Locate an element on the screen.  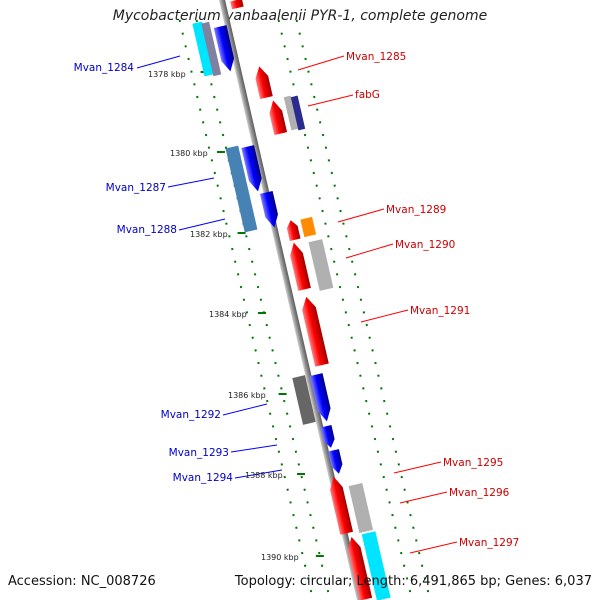
tick-label: 1378 kbp is located at coordinates (167, 74).